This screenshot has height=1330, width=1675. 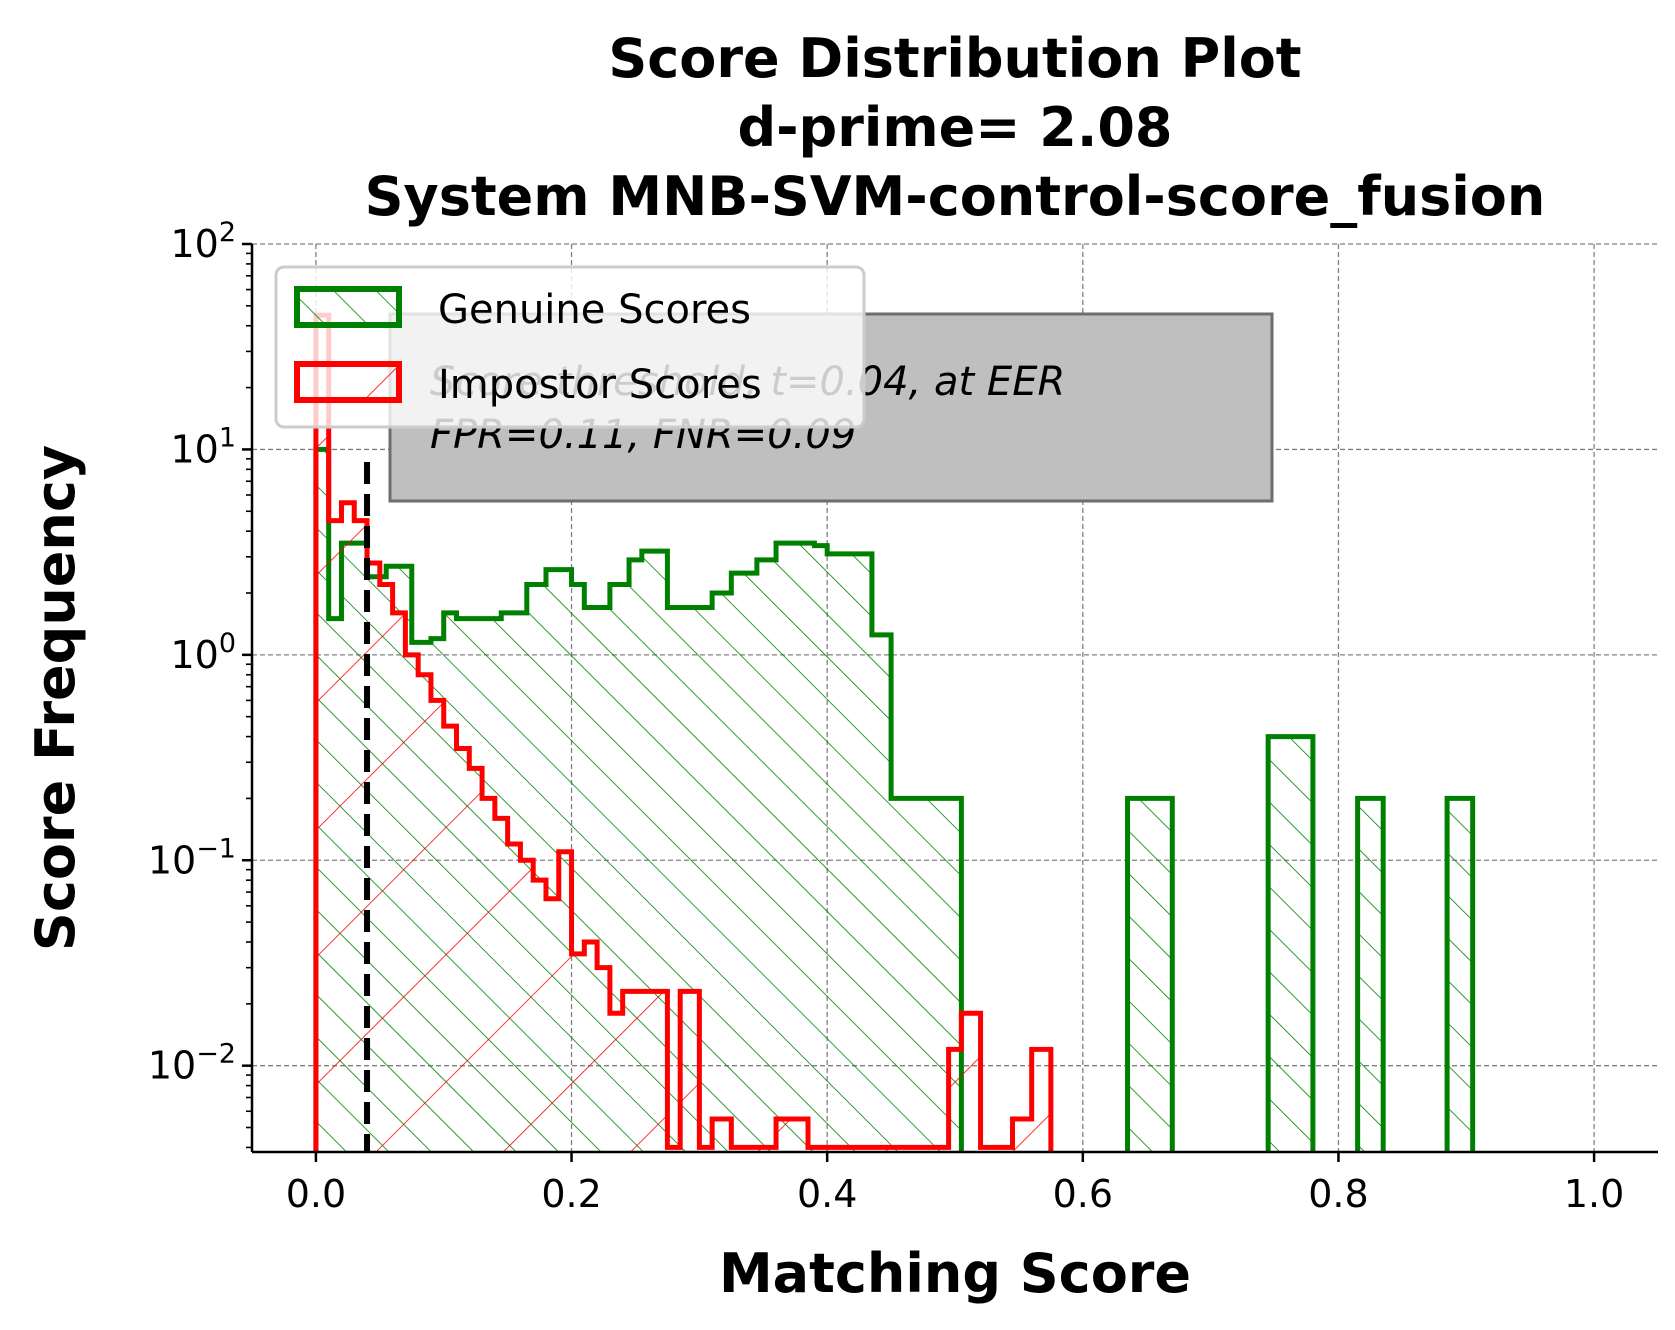 What do you see at coordinates (203, 241) in the screenshot?
I see `y-tick-label: 10²` at bounding box center [203, 241].